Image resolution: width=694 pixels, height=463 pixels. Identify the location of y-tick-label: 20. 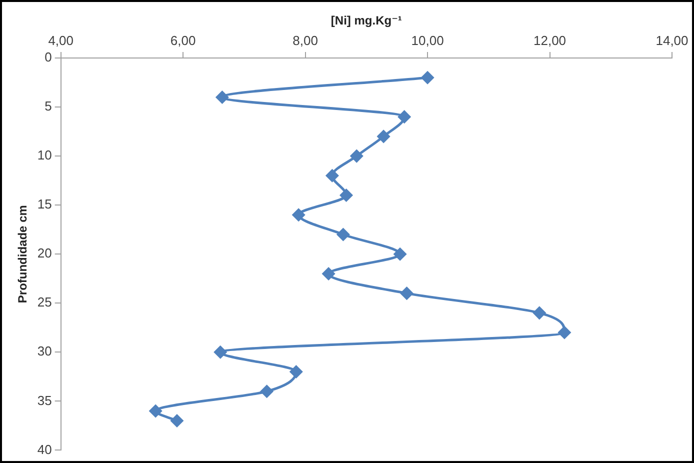
(44, 253).